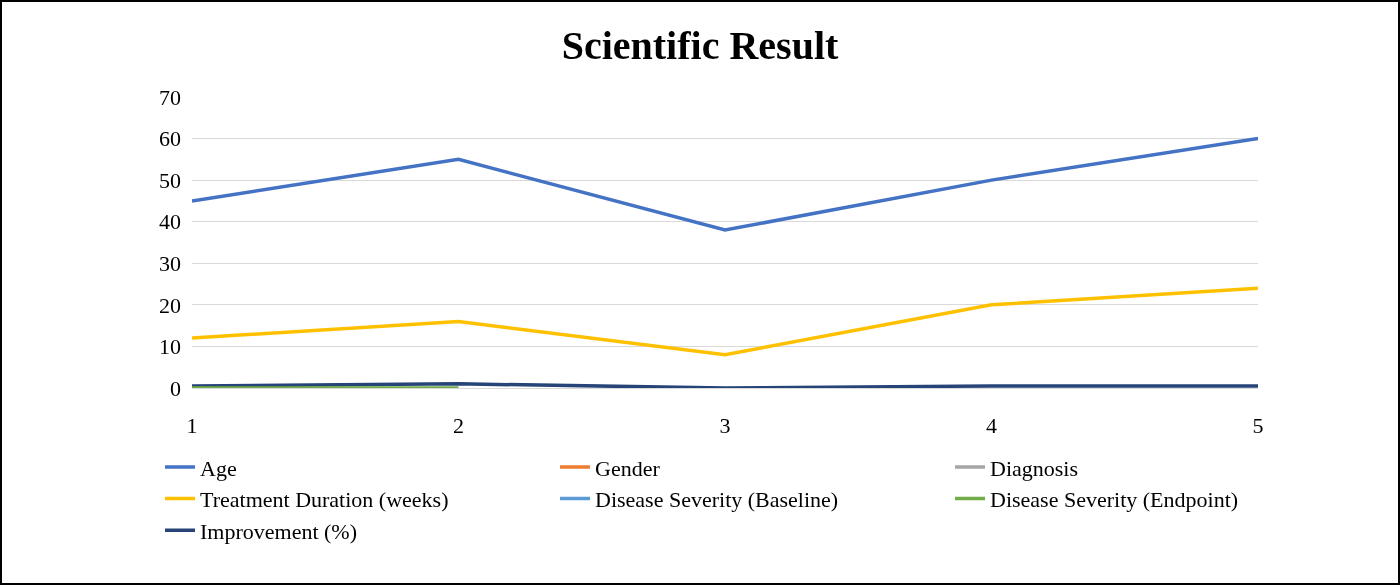 Image resolution: width=1400 pixels, height=585 pixels. What do you see at coordinates (170, 347) in the screenshot?
I see `y-tick-label: 10` at bounding box center [170, 347].